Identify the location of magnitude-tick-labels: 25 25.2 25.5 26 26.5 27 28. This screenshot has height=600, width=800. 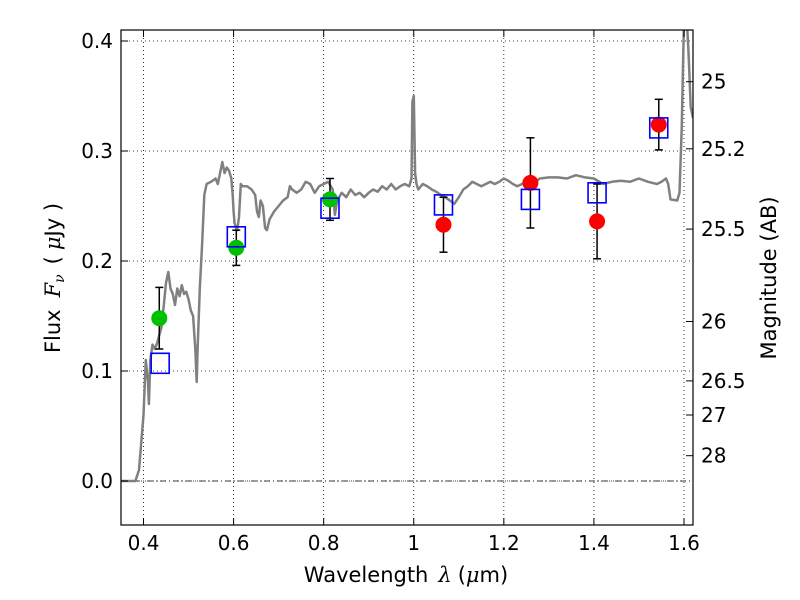
(723, 269).